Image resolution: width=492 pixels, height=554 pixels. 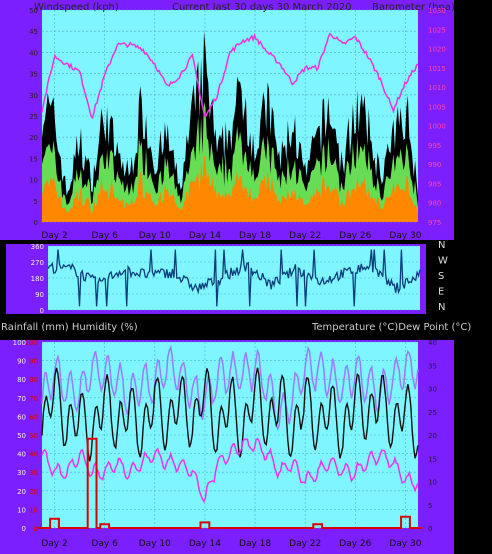 I want to click on y2-tick-label: 20, so click(x=432, y=436).